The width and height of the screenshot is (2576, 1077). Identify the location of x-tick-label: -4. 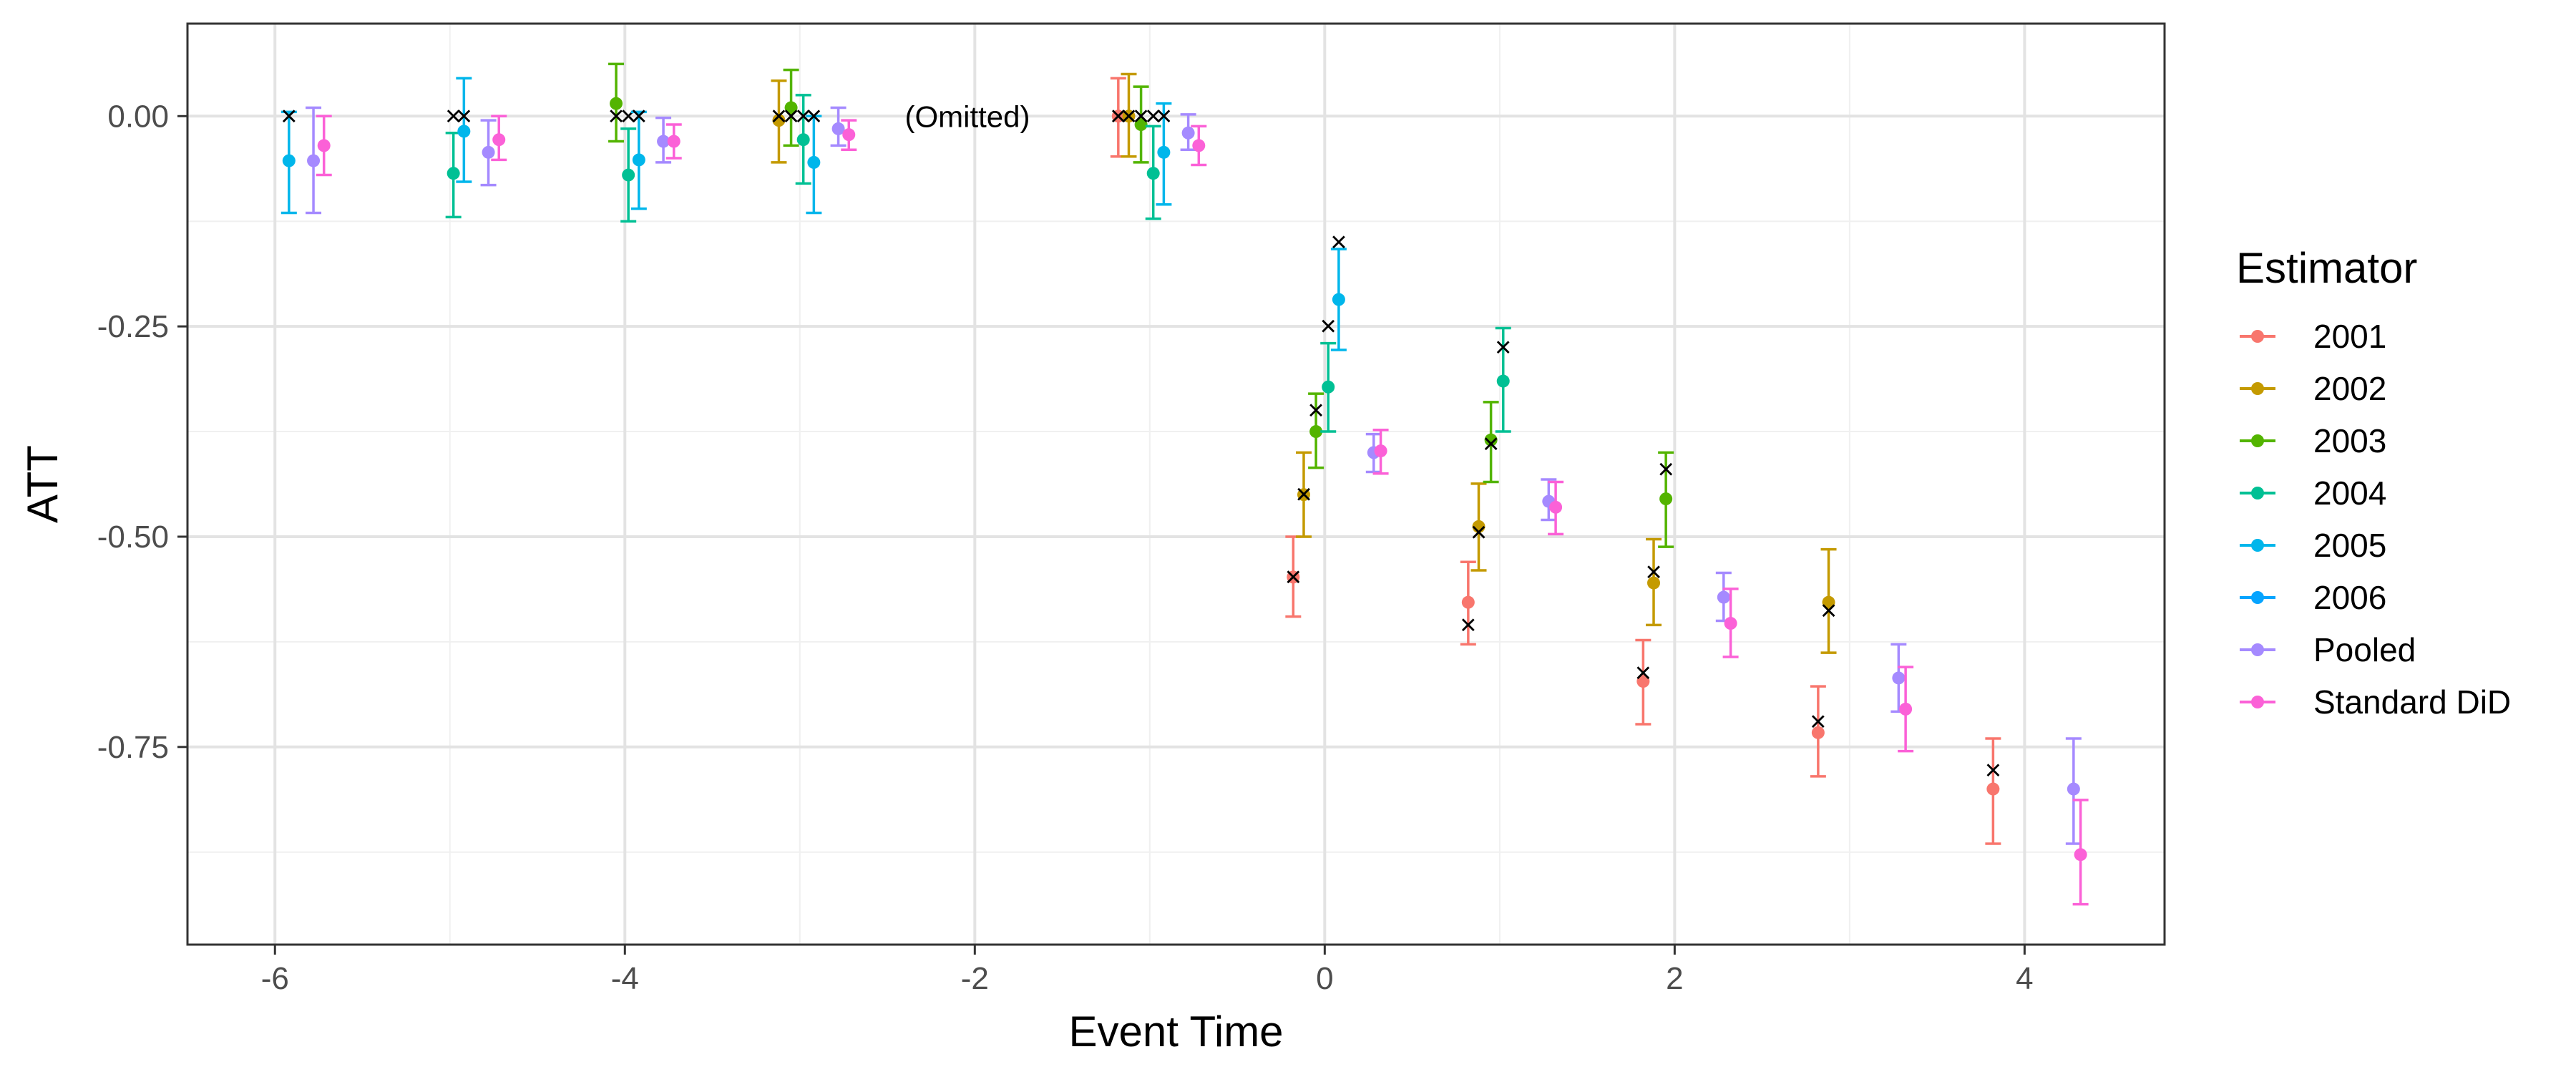
(625, 978).